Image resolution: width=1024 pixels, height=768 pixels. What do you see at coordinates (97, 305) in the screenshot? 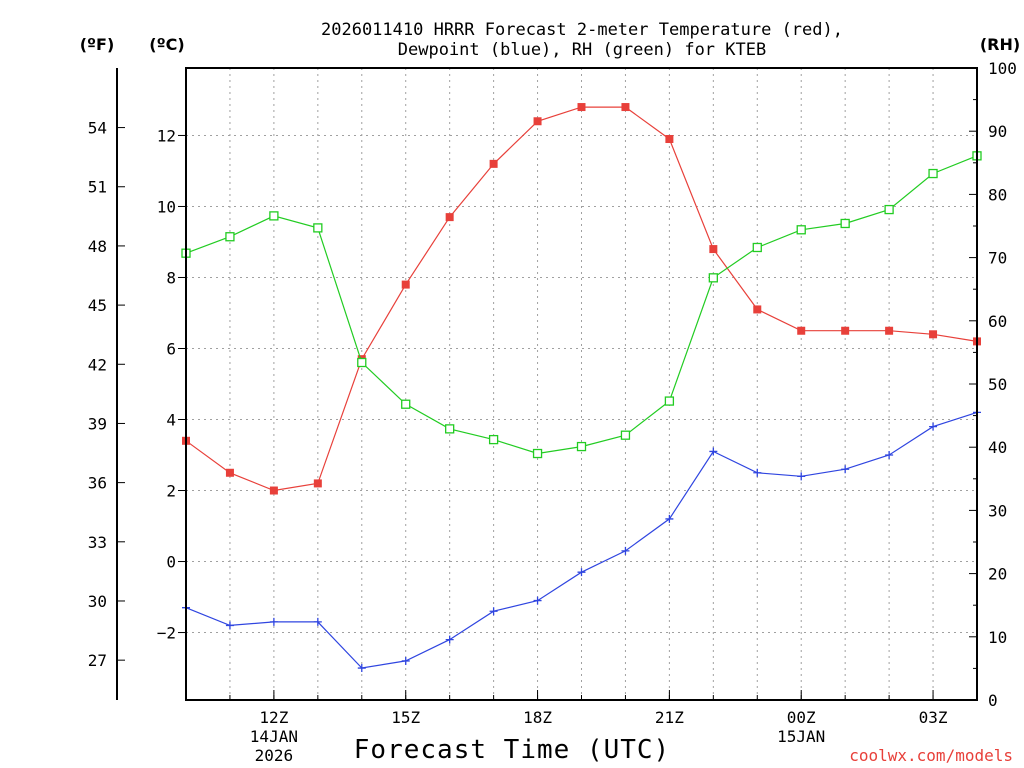
I see `fahrenheit-tick-label: 45` at bounding box center [97, 305].